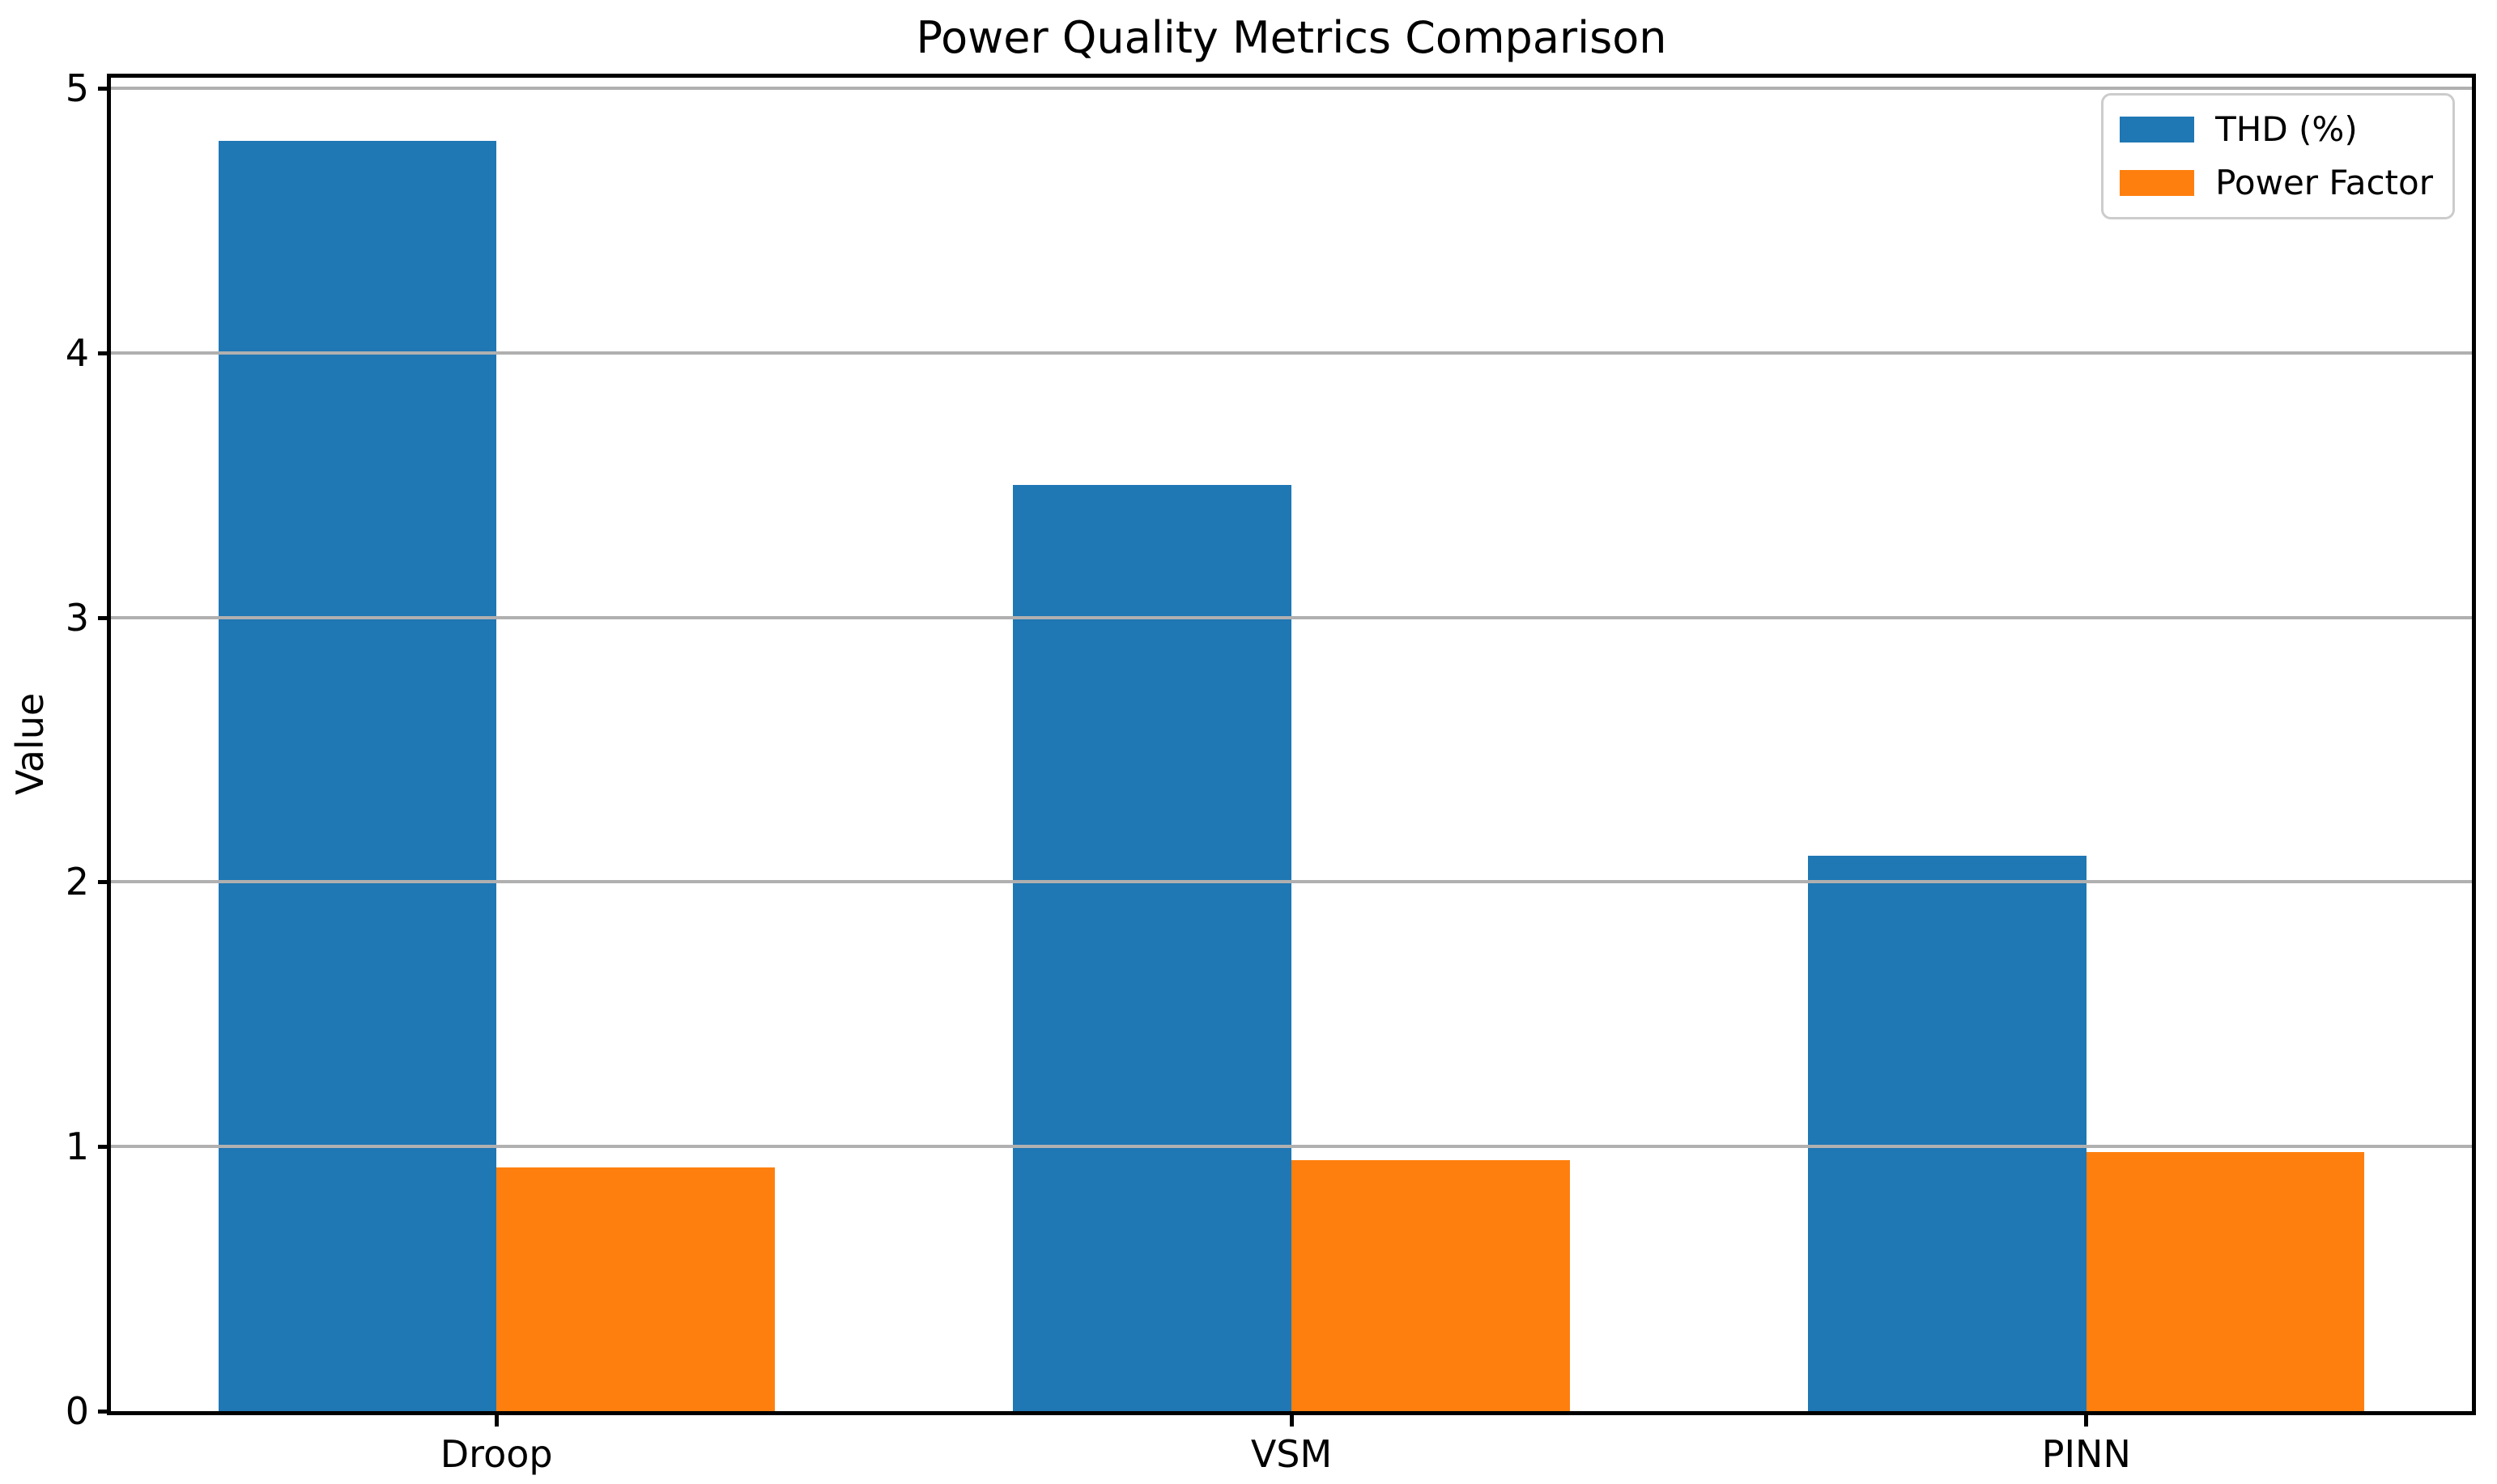  What do you see at coordinates (77, 1147) in the screenshot?
I see `y-tick-label-1: 1` at bounding box center [77, 1147].